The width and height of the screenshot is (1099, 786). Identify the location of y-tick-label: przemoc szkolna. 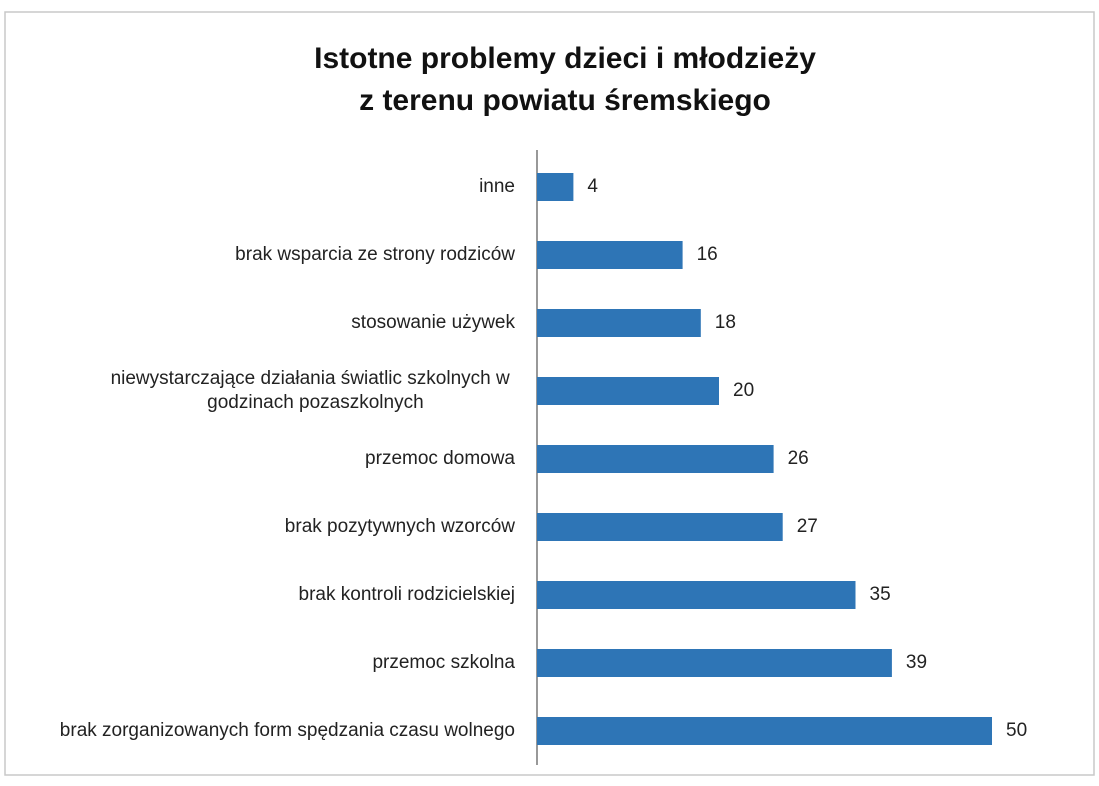
(443, 662).